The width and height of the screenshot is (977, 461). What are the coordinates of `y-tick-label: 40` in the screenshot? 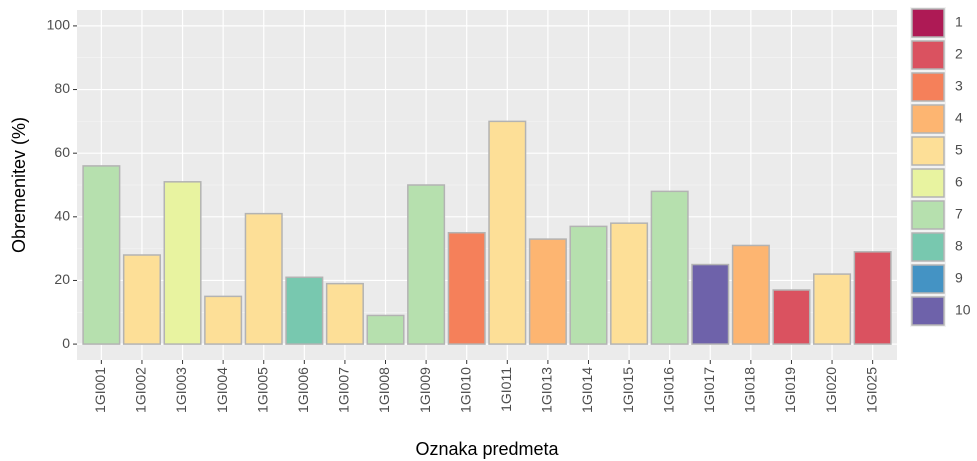 It's located at (62, 216).